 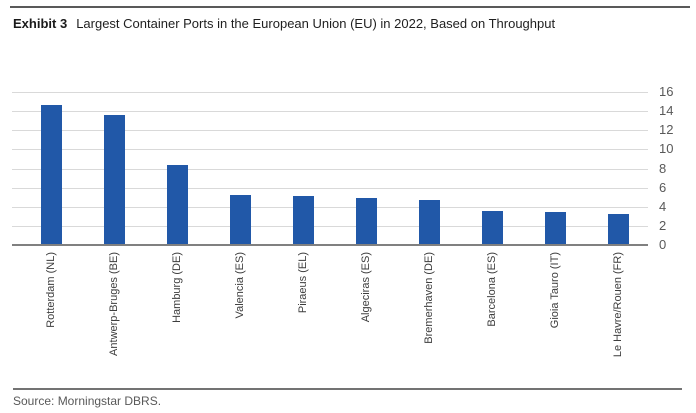 I want to click on y-tick-label-10: 10, so click(x=666, y=149).